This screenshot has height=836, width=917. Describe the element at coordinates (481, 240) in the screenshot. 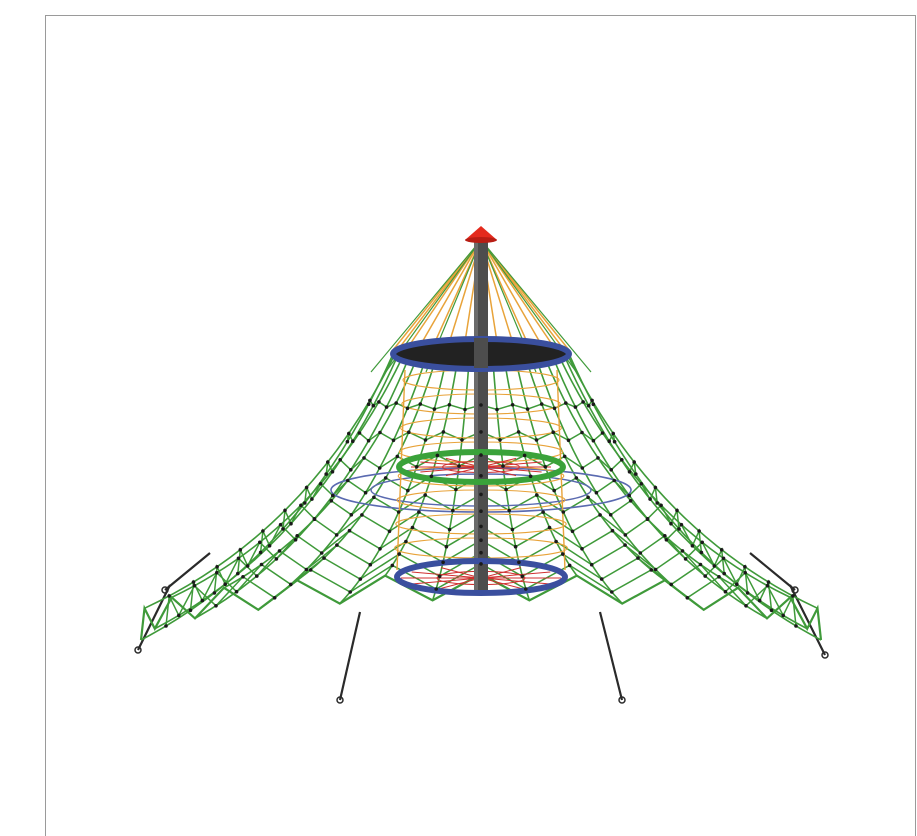

I see `cap-base` at that location.